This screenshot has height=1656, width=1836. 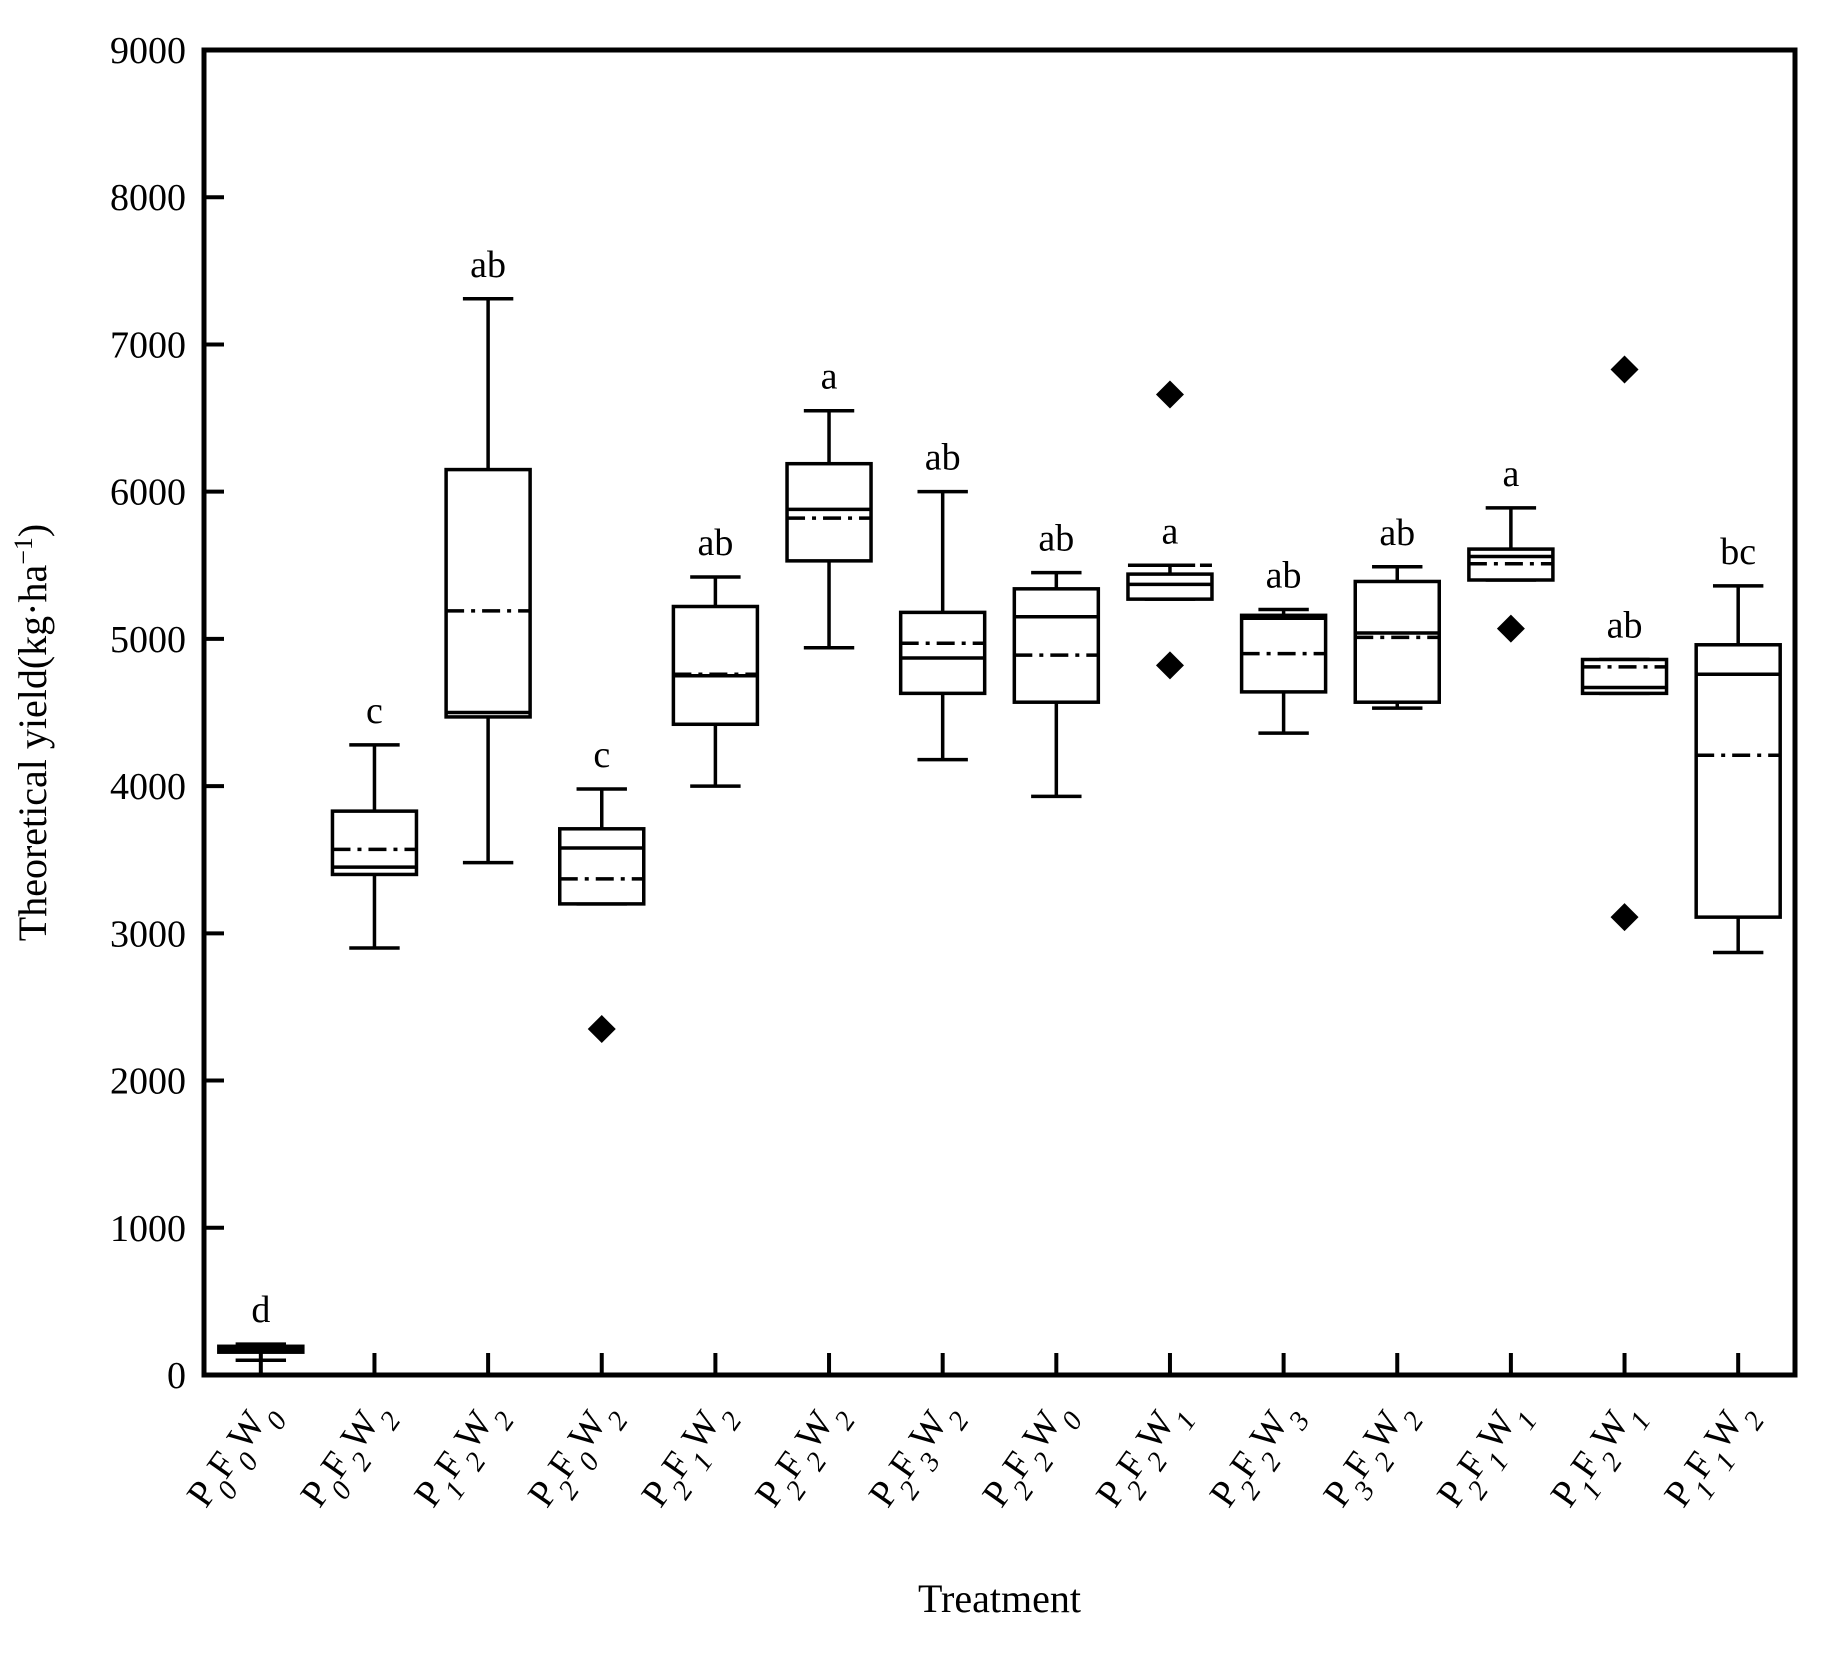 I want to click on y-tick-label-6000: 6000, so click(x=148, y=493).